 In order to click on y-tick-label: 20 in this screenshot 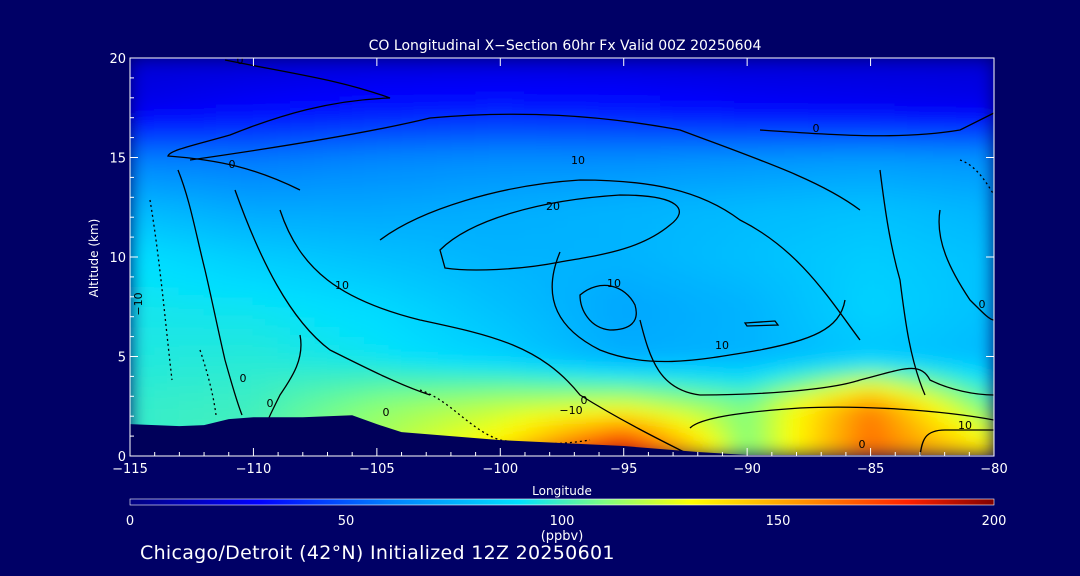, I will do `click(117, 59)`.